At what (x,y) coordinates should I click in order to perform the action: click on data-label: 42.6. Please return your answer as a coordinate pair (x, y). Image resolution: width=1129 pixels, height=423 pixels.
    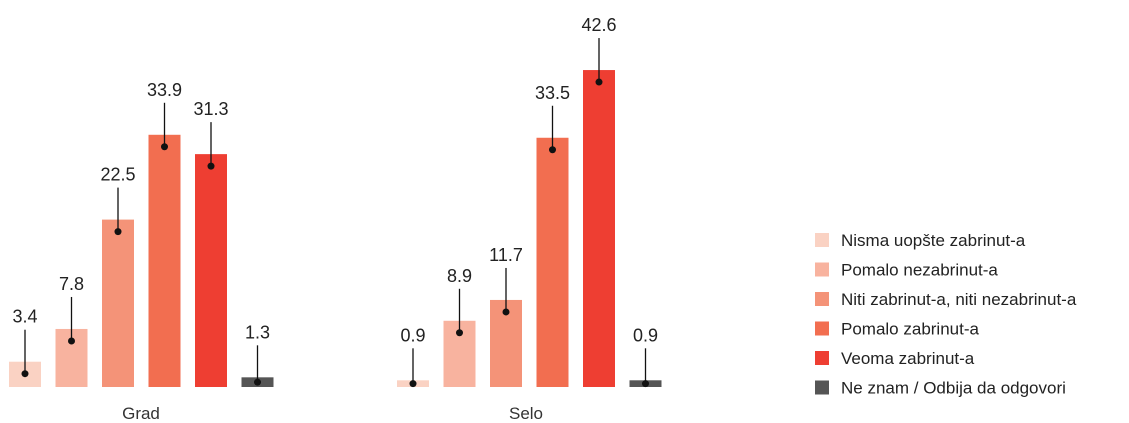
    Looking at the image, I should click on (598, 25).